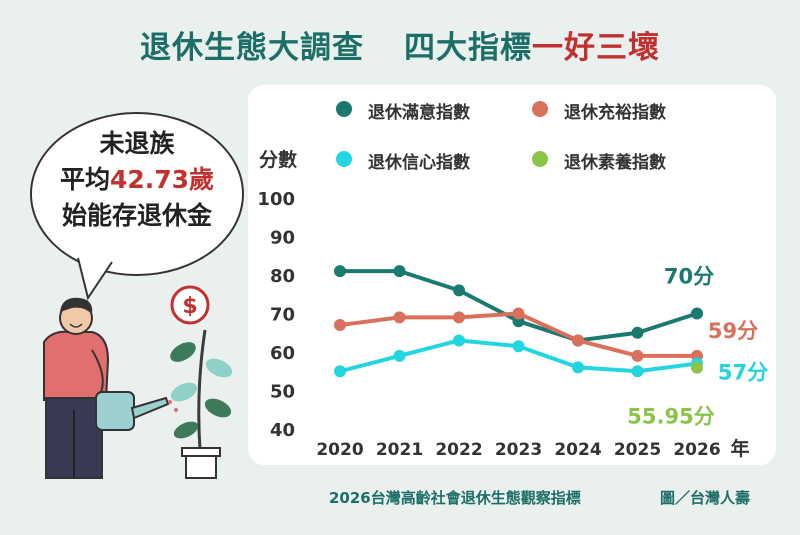 The width and height of the screenshot is (800, 535). I want to click on legend-dot-literacy, so click(540, 159).